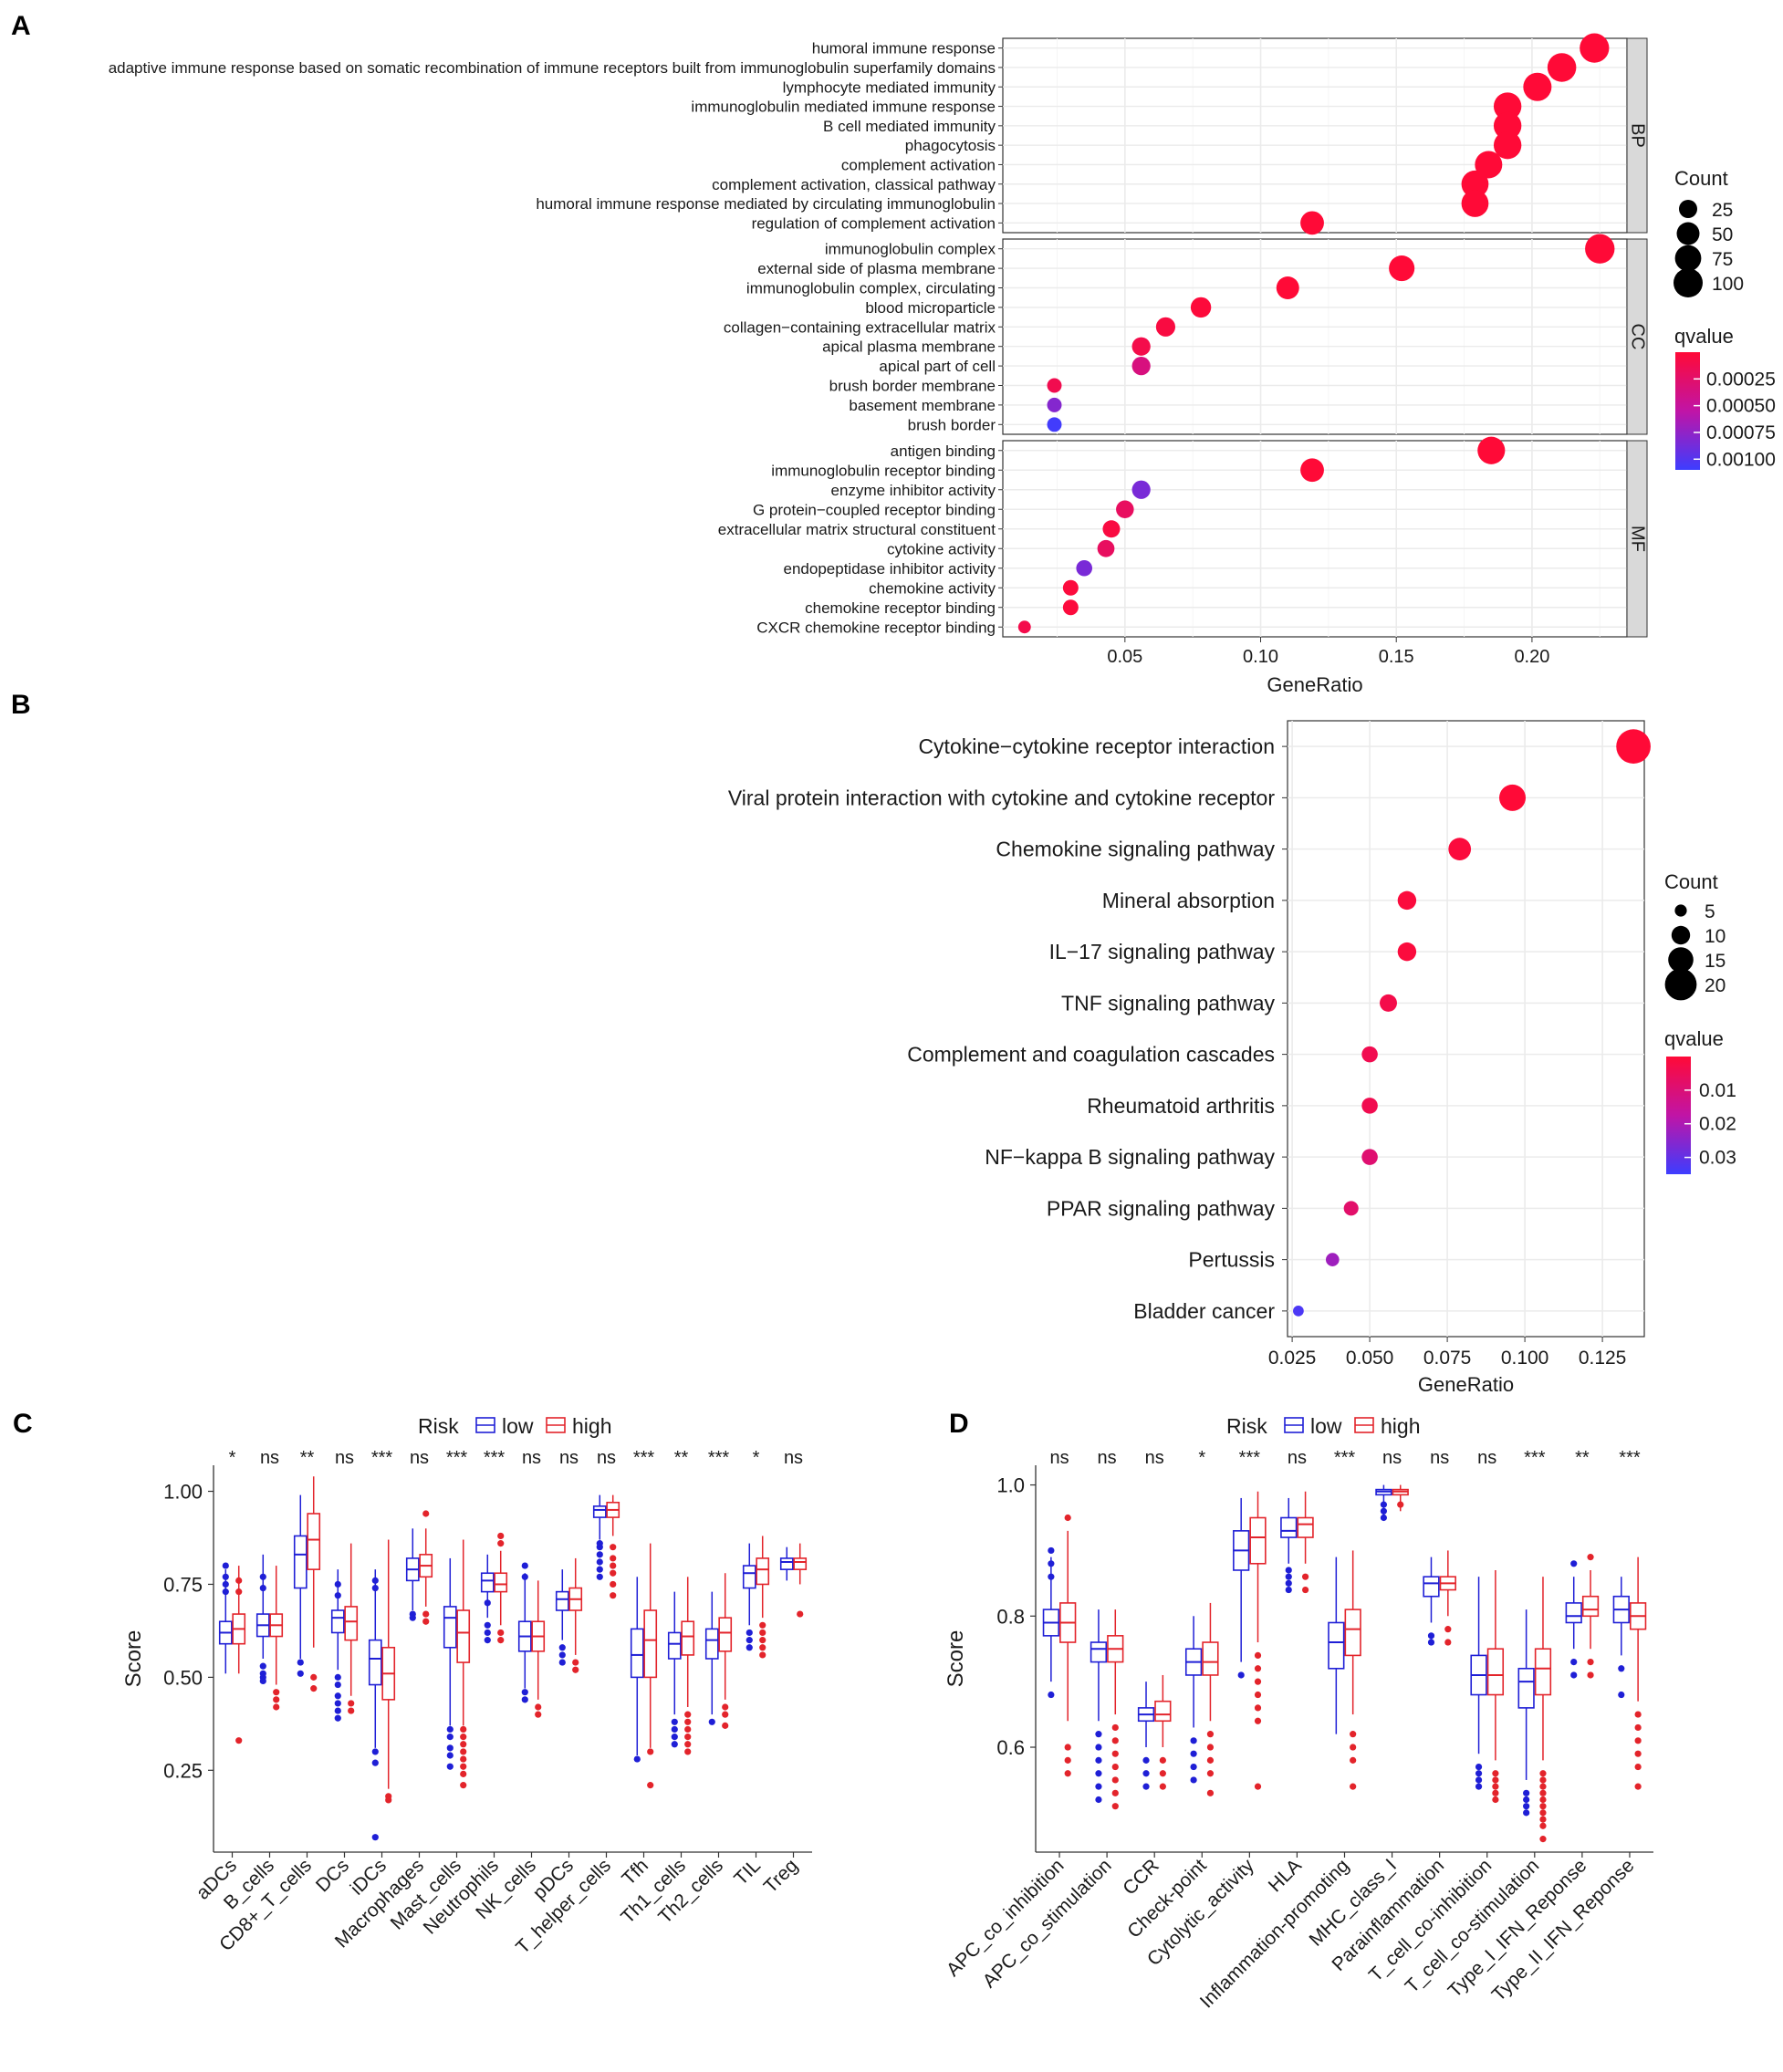 Image resolution: width=1783 pixels, height=2072 pixels. What do you see at coordinates (914, 490) in the screenshot?
I see `term-label: enzyme inhibitor activity` at bounding box center [914, 490].